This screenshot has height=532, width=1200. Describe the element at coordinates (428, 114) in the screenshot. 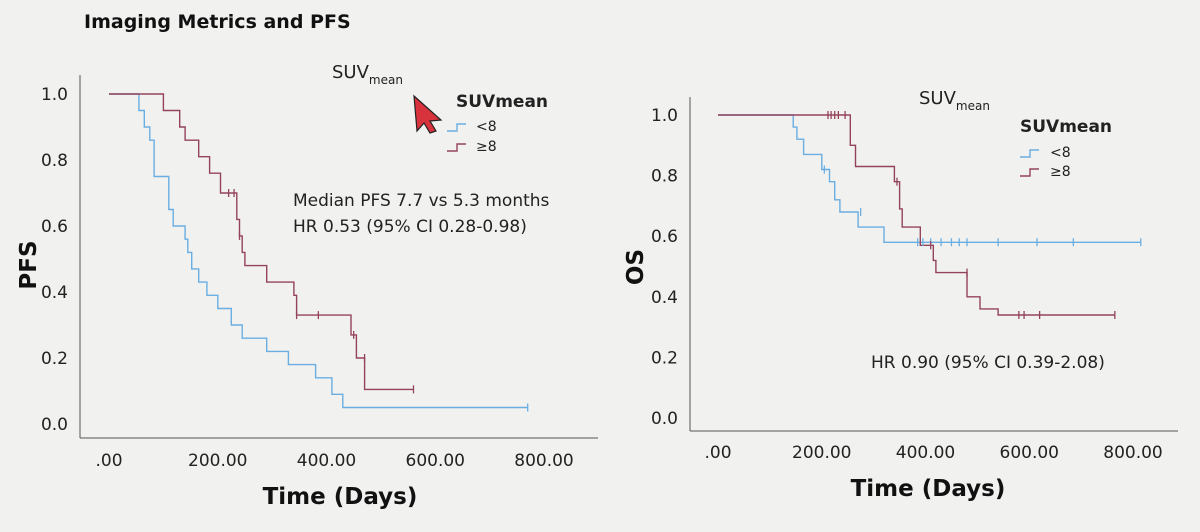

I see `mouse-pointer-icon` at that location.